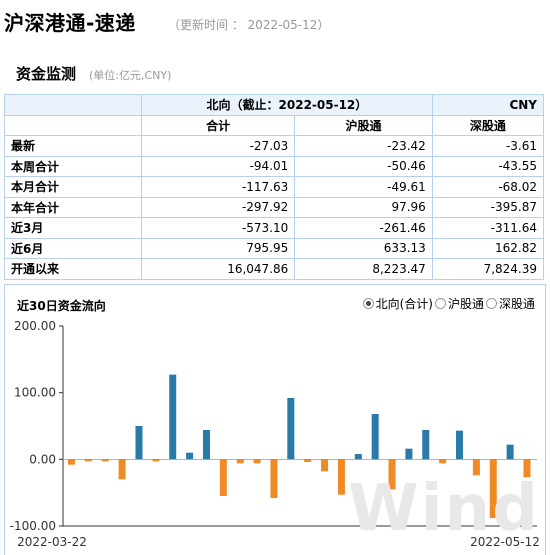 The width and height of the screenshot is (550, 555). I want to click on page-title: 沪深港通-速递, so click(70, 23).